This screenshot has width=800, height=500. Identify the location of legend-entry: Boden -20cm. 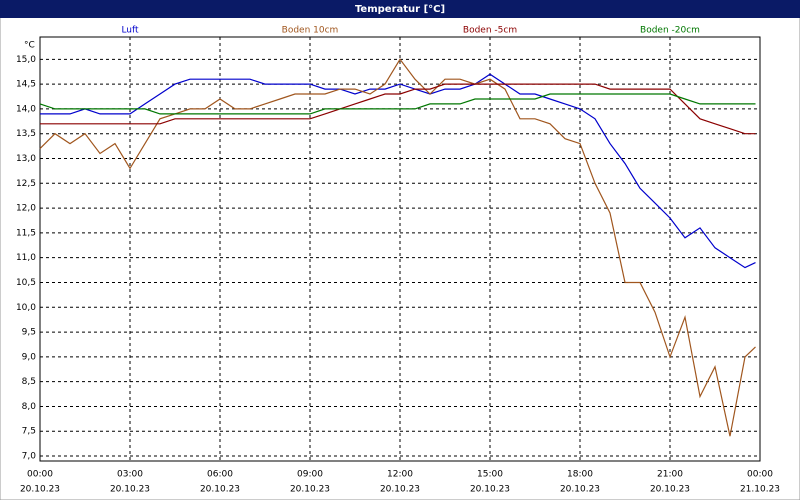
(670, 31).